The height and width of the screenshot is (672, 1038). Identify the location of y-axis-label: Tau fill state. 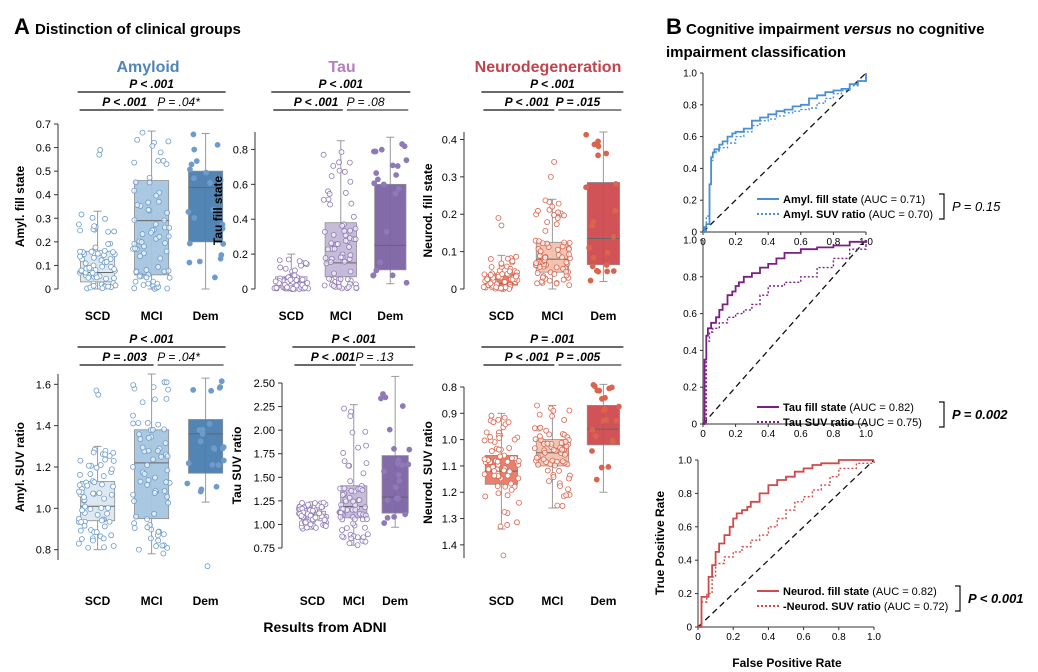
(218, 210).